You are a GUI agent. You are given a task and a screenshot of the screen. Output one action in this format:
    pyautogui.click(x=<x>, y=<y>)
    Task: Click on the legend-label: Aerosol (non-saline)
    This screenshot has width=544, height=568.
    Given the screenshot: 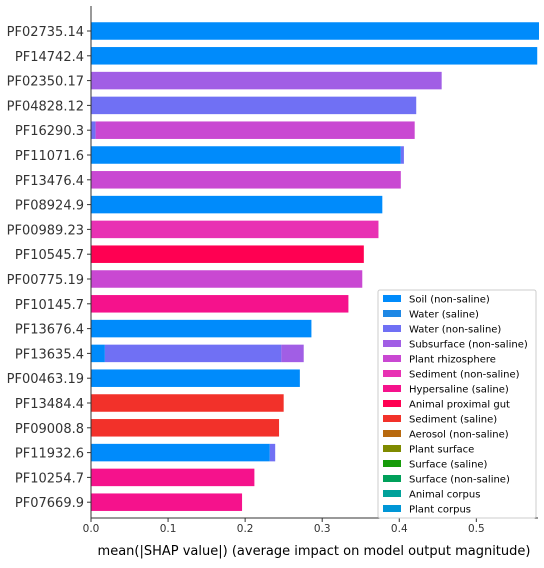 What is the action you would take?
    pyautogui.click(x=459, y=435)
    